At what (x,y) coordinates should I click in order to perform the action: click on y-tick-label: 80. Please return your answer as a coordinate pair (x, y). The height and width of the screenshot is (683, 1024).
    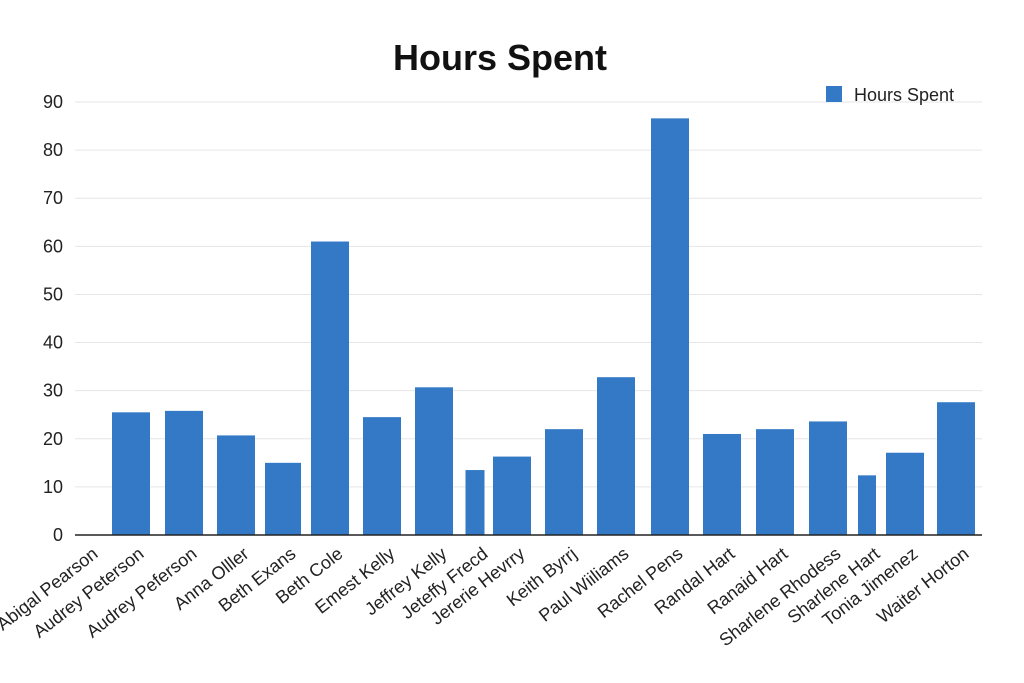
    Looking at the image, I should click on (53, 150).